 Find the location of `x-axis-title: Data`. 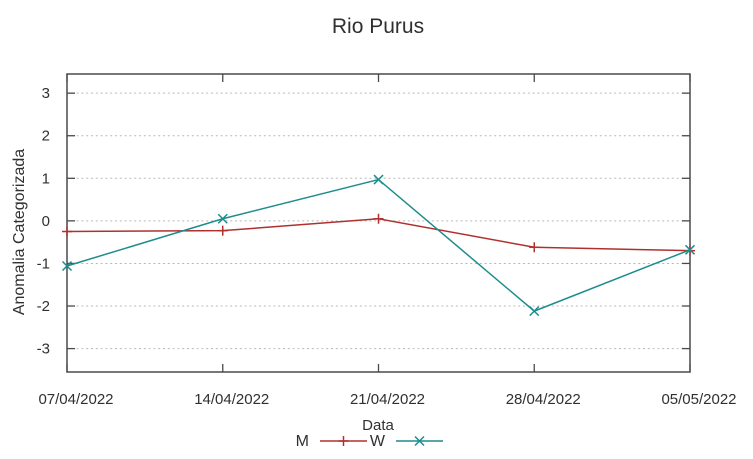

x-axis-title: Data is located at coordinates (378, 425).